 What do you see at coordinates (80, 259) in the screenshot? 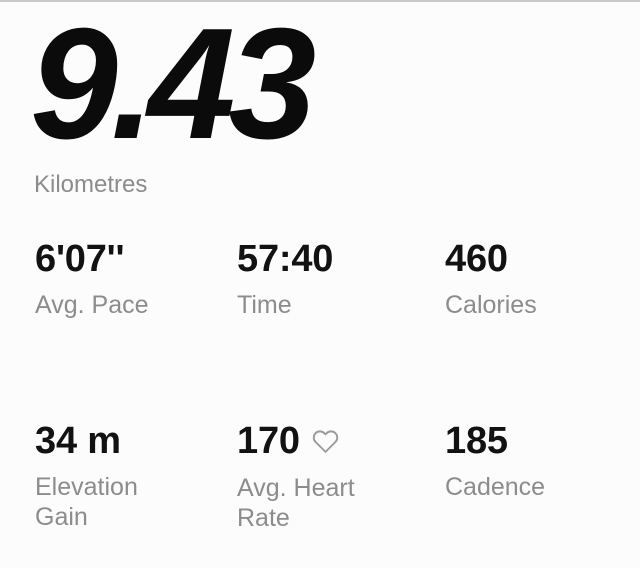
I see `stat-value: 6'07''` at bounding box center [80, 259].